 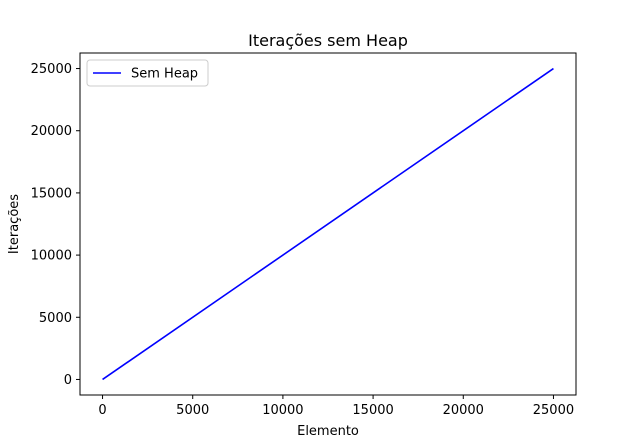 I want to click on x-tick-label: 25000, so click(x=553, y=410).